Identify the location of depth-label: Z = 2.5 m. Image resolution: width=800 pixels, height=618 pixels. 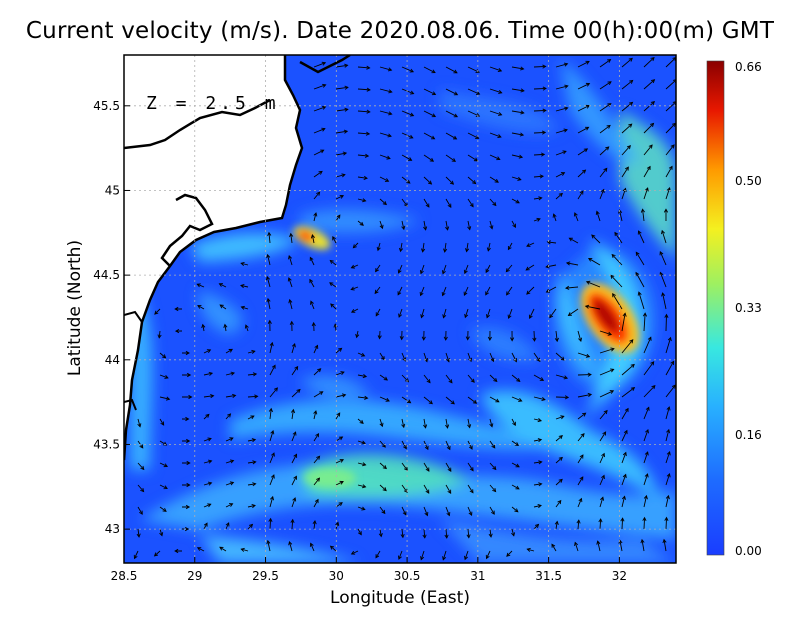
(213, 103).